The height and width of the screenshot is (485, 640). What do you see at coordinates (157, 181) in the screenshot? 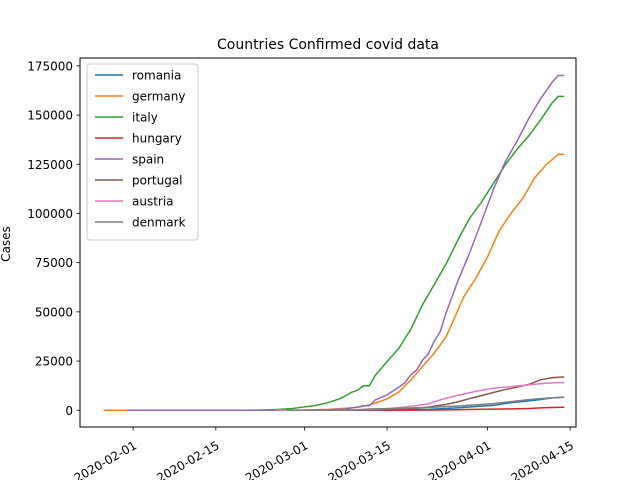
I see `legend-label-portugal: portugal` at bounding box center [157, 181].